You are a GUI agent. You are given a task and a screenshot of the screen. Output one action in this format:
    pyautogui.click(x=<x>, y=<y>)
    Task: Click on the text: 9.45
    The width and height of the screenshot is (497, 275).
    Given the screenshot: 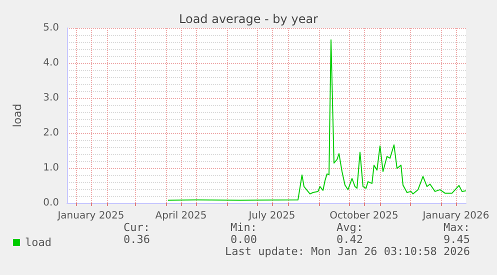 What is the action you would take?
    pyautogui.click(x=457, y=239)
    